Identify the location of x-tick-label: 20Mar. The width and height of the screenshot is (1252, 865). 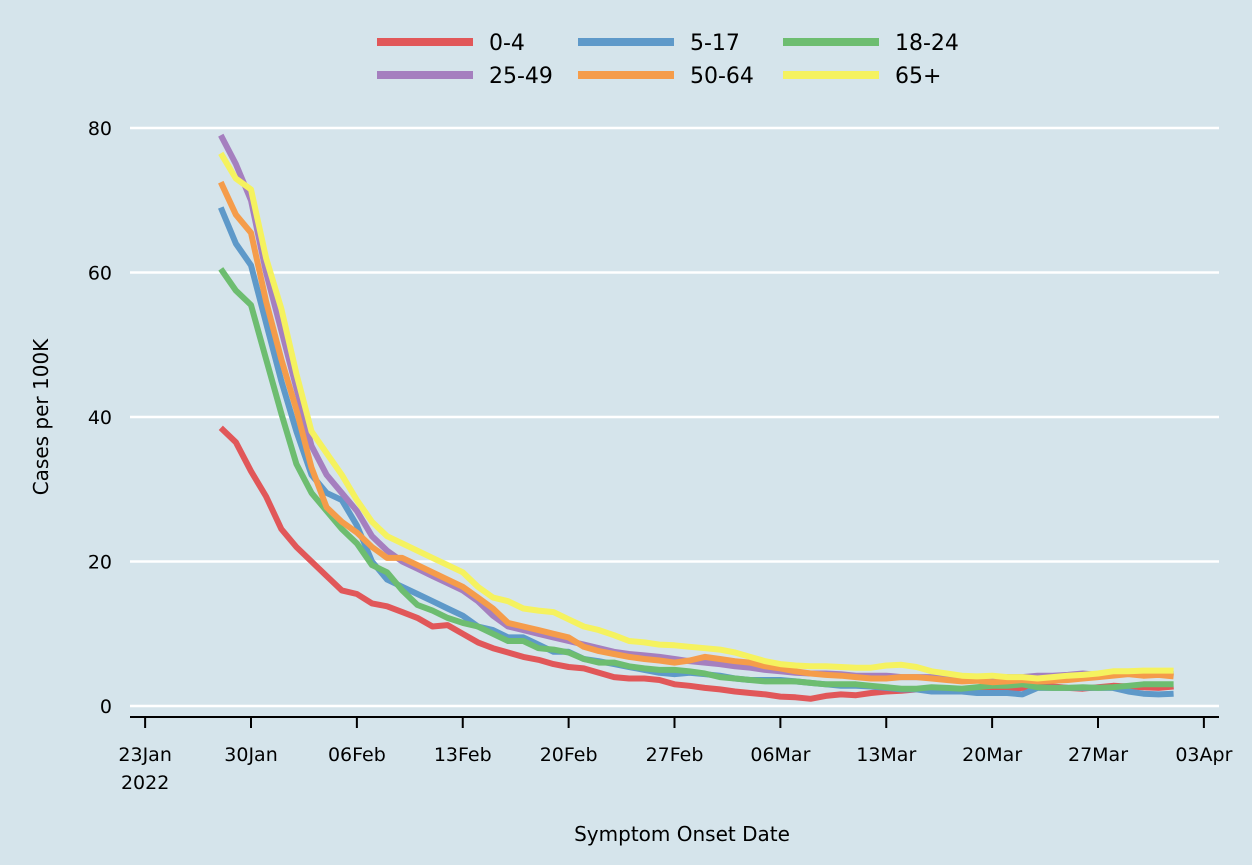
(992, 755).